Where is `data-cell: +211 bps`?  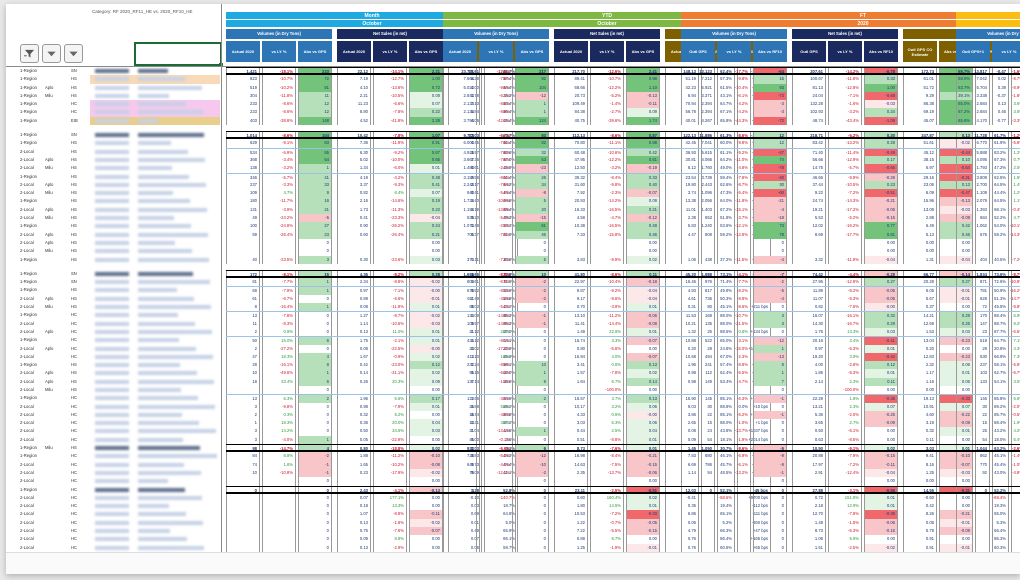 data-cell: +211 bps is located at coordinates (754, 307).